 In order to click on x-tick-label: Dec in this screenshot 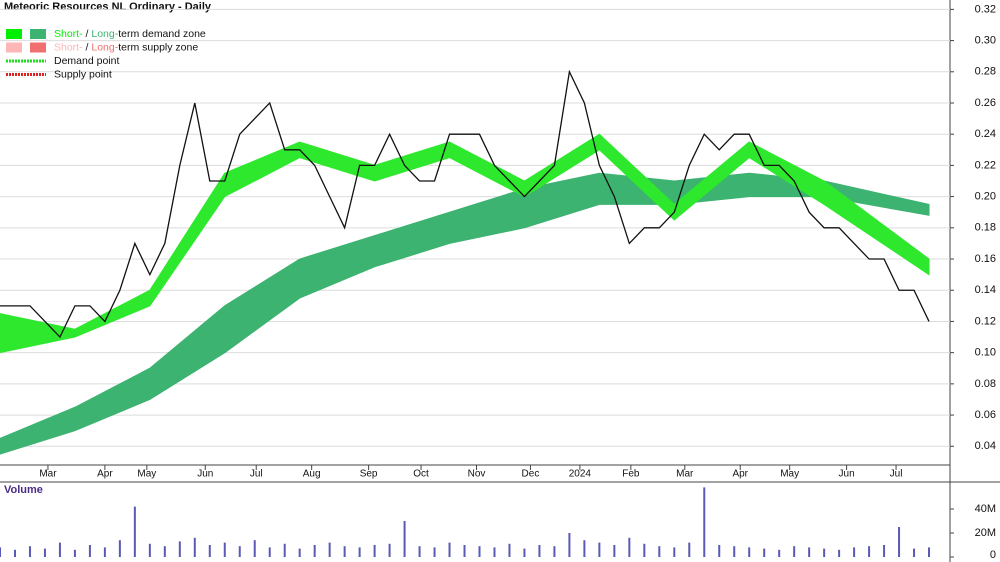, I will do `click(531, 474)`.